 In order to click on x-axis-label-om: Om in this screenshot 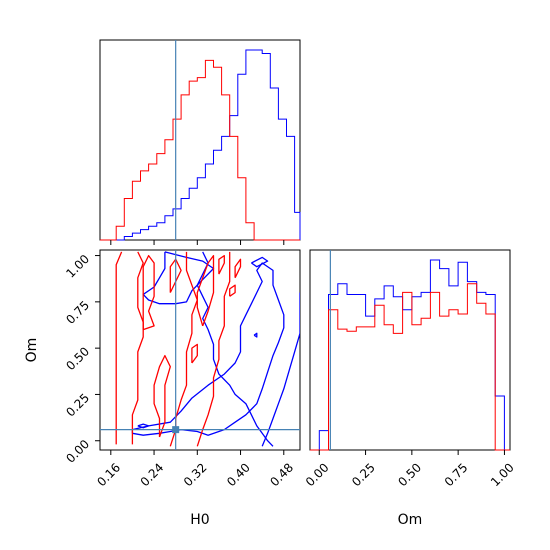, I will do `click(410, 520)`.